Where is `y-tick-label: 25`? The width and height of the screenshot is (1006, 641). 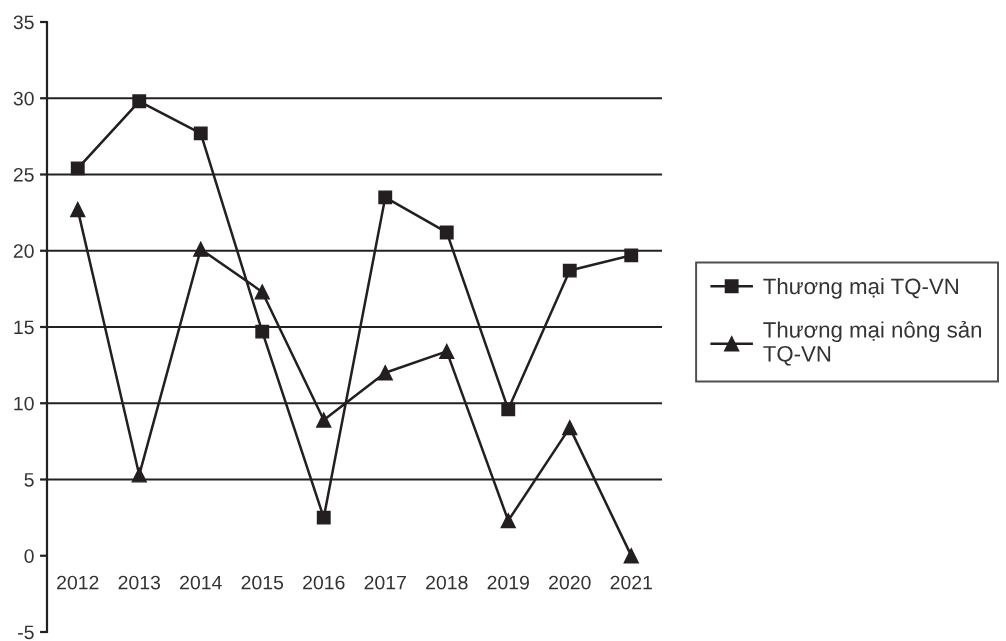 y-tick-label: 25 is located at coordinates (23, 174).